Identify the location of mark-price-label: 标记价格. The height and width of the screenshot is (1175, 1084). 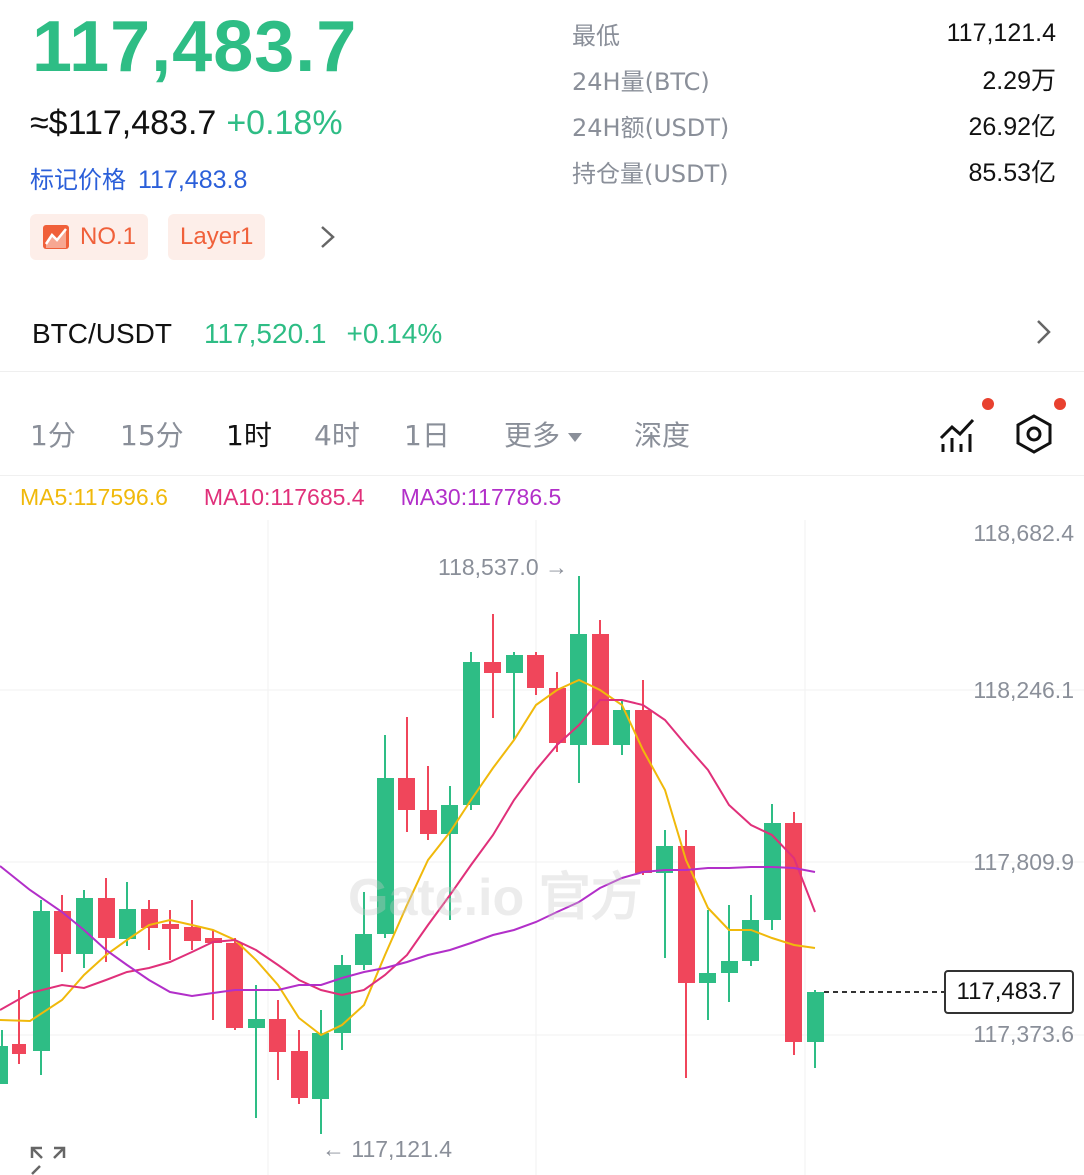
(78, 180).